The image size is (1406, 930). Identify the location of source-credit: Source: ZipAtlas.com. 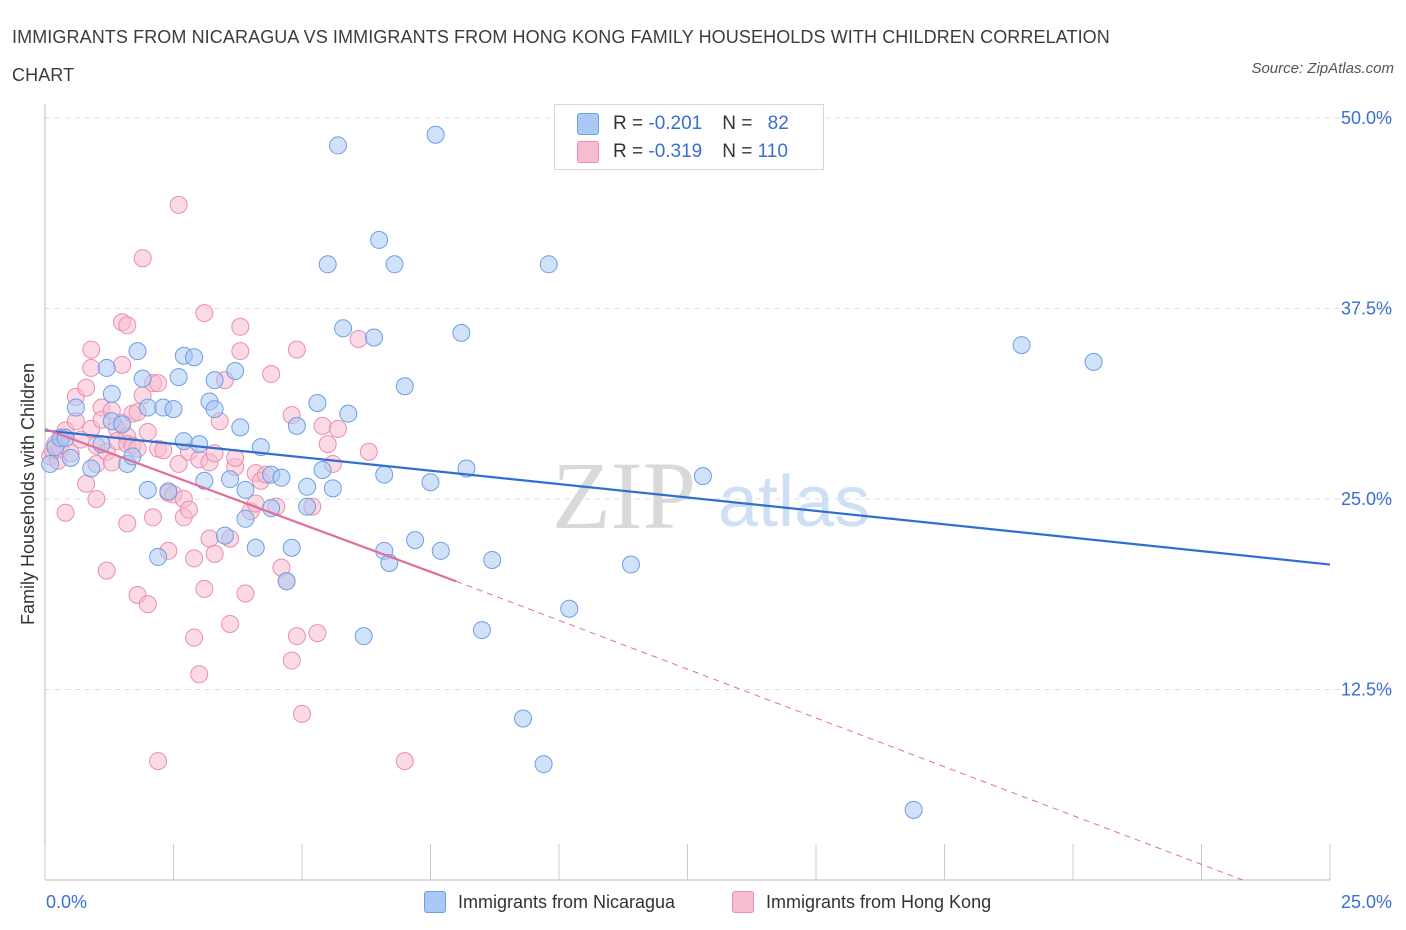
(1322, 68).